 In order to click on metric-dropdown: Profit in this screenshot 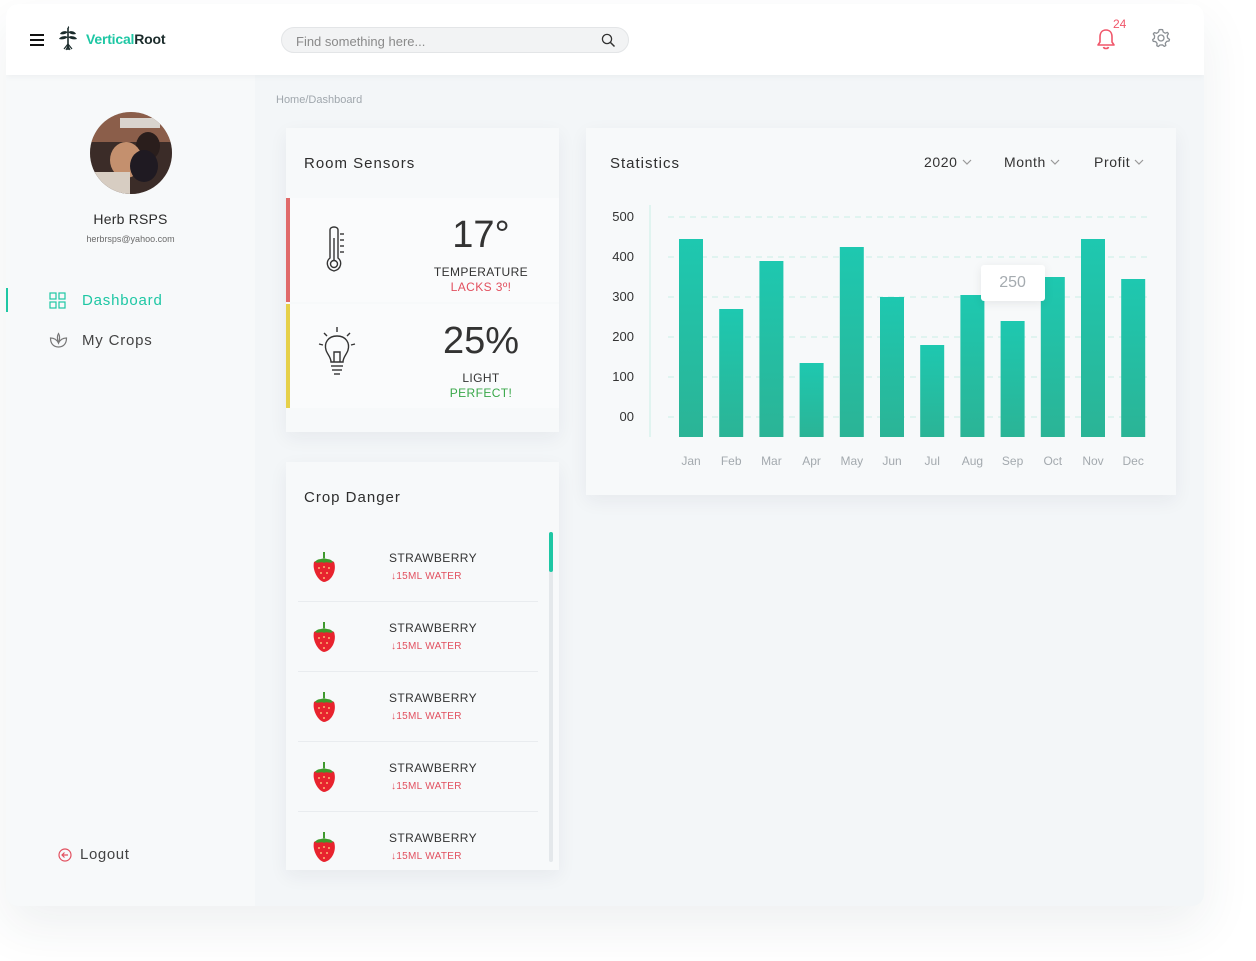, I will do `click(1119, 162)`.